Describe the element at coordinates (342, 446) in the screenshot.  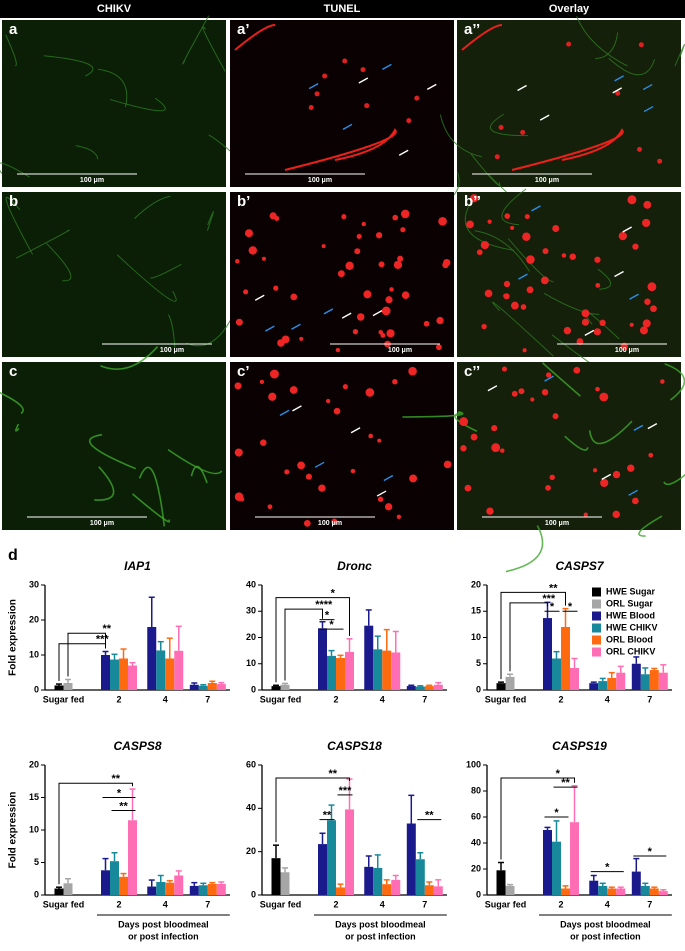
I see `image-bg` at that location.